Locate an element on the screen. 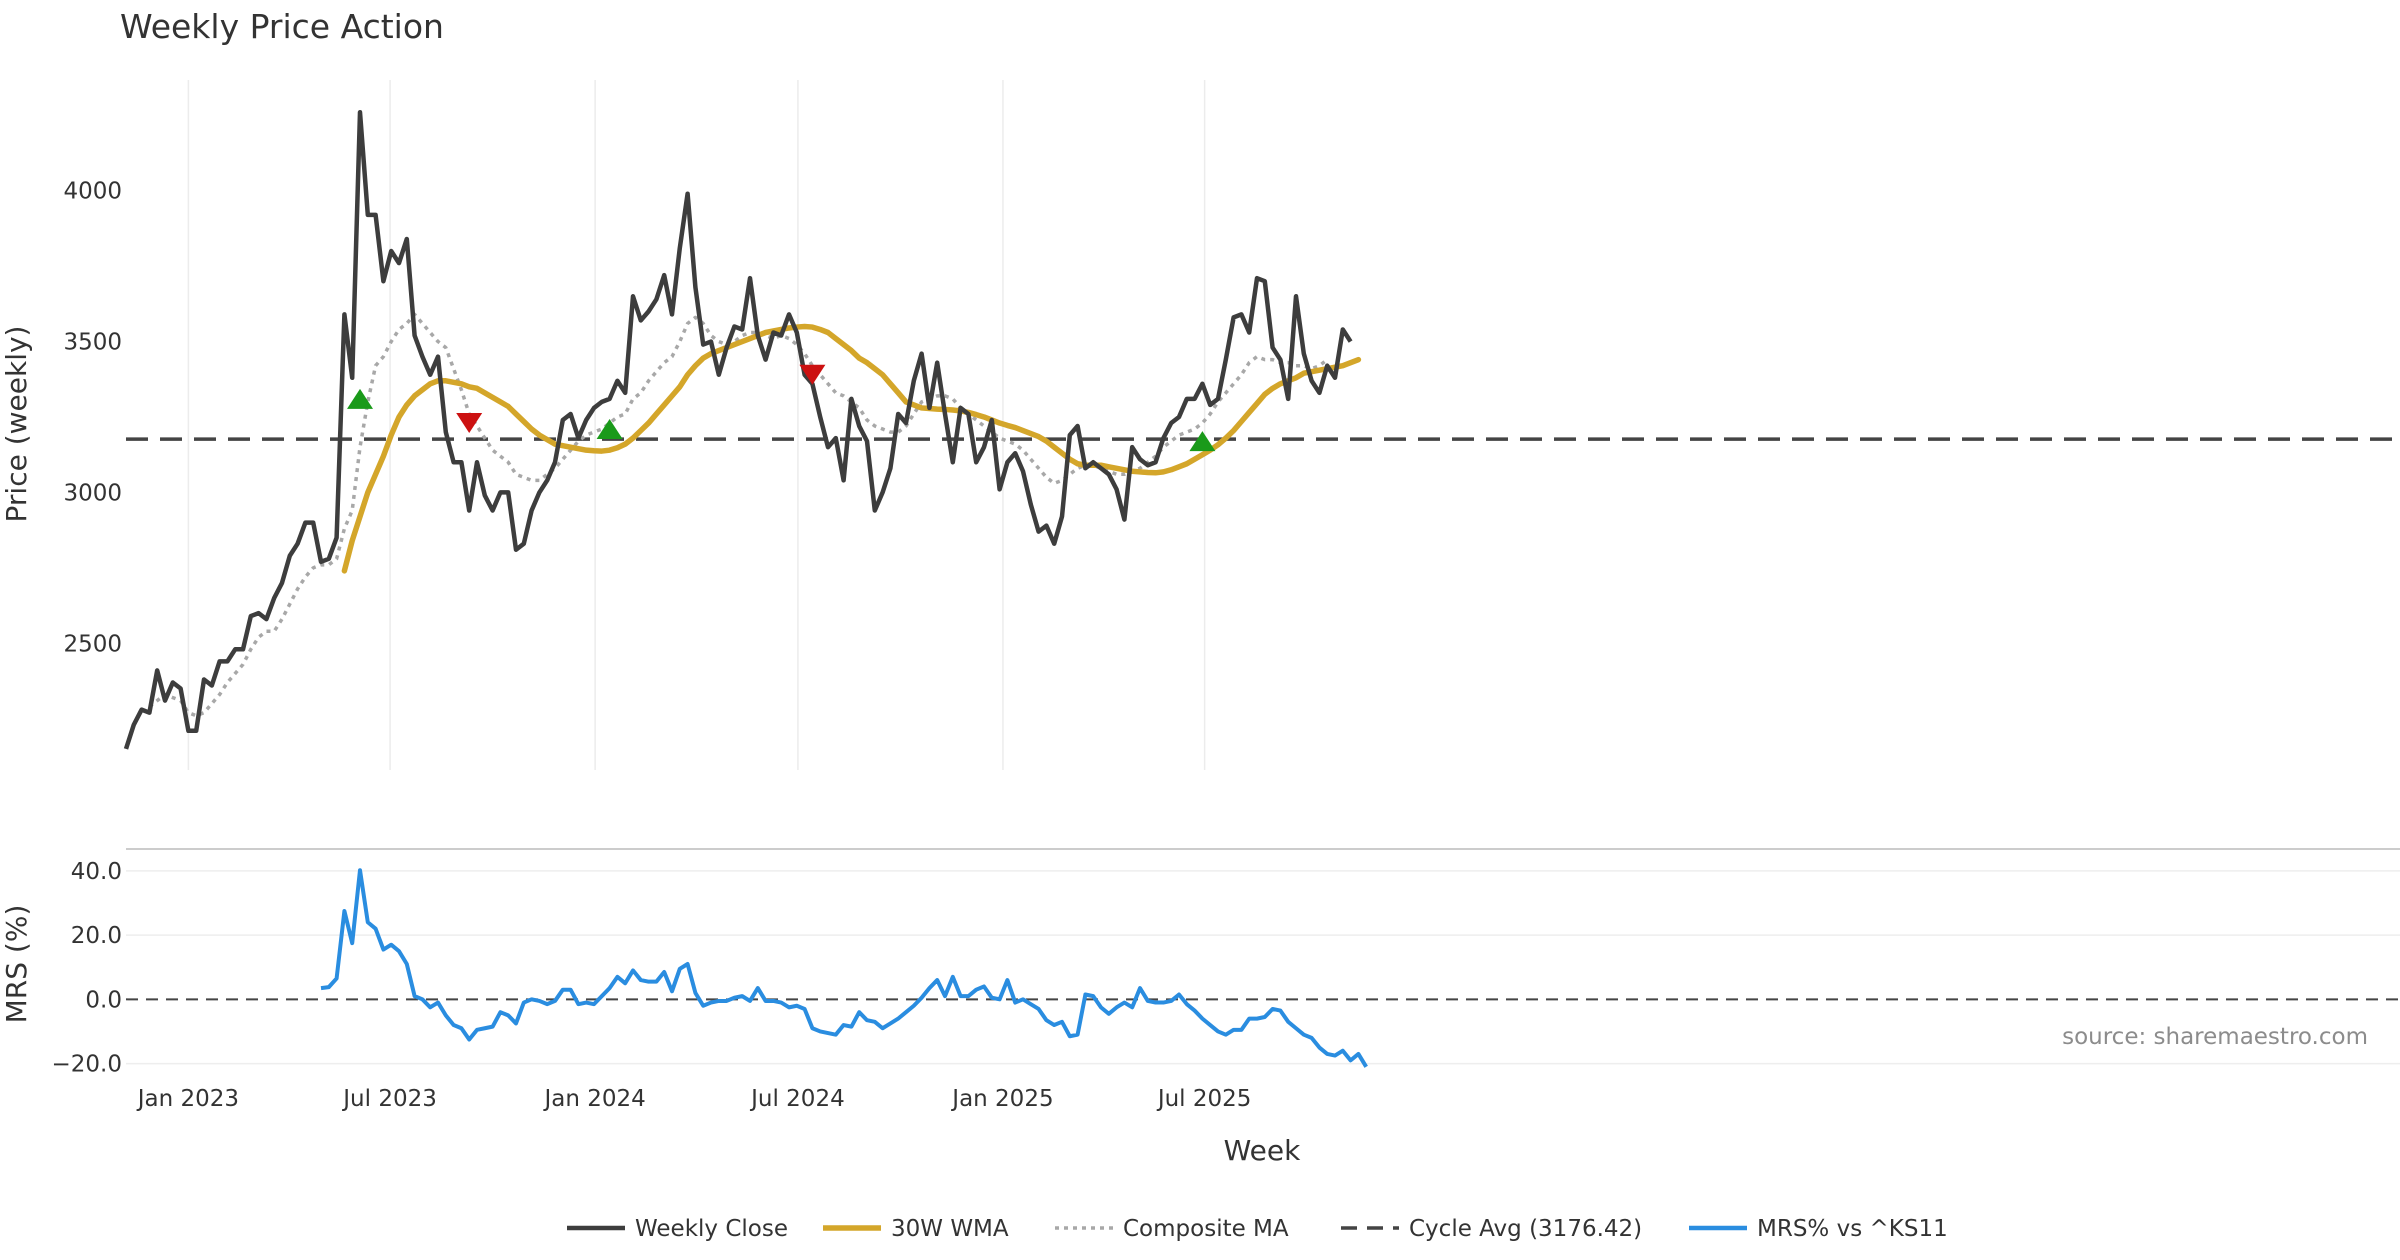 The width and height of the screenshot is (2400, 1260). price-y-tick-label: 4000 is located at coordinates (92, 192).